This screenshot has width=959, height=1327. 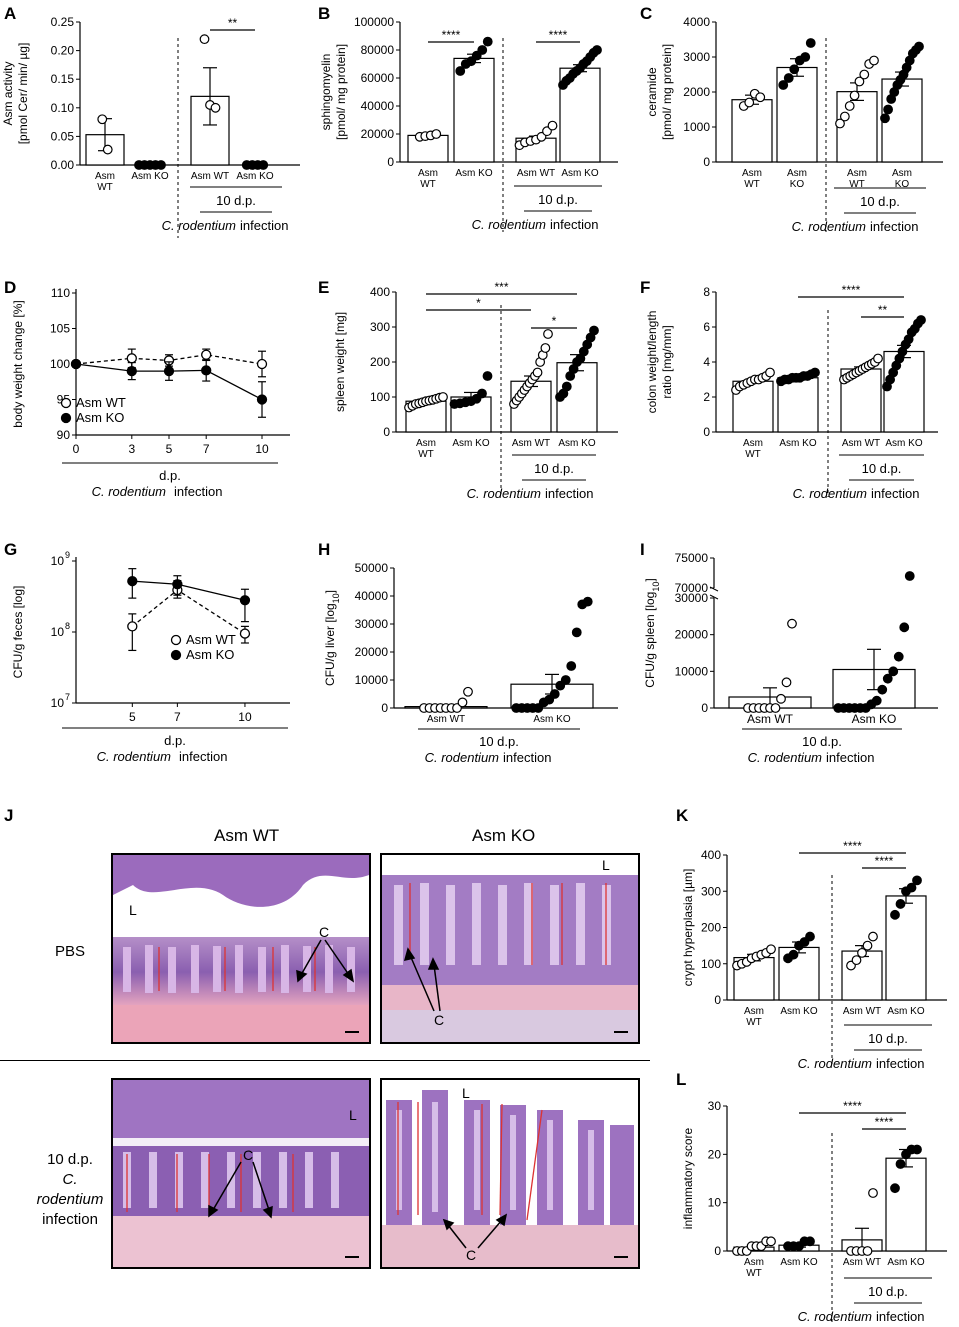 I want to click on x-axis-label: d.p., so click(x=170, y=475).